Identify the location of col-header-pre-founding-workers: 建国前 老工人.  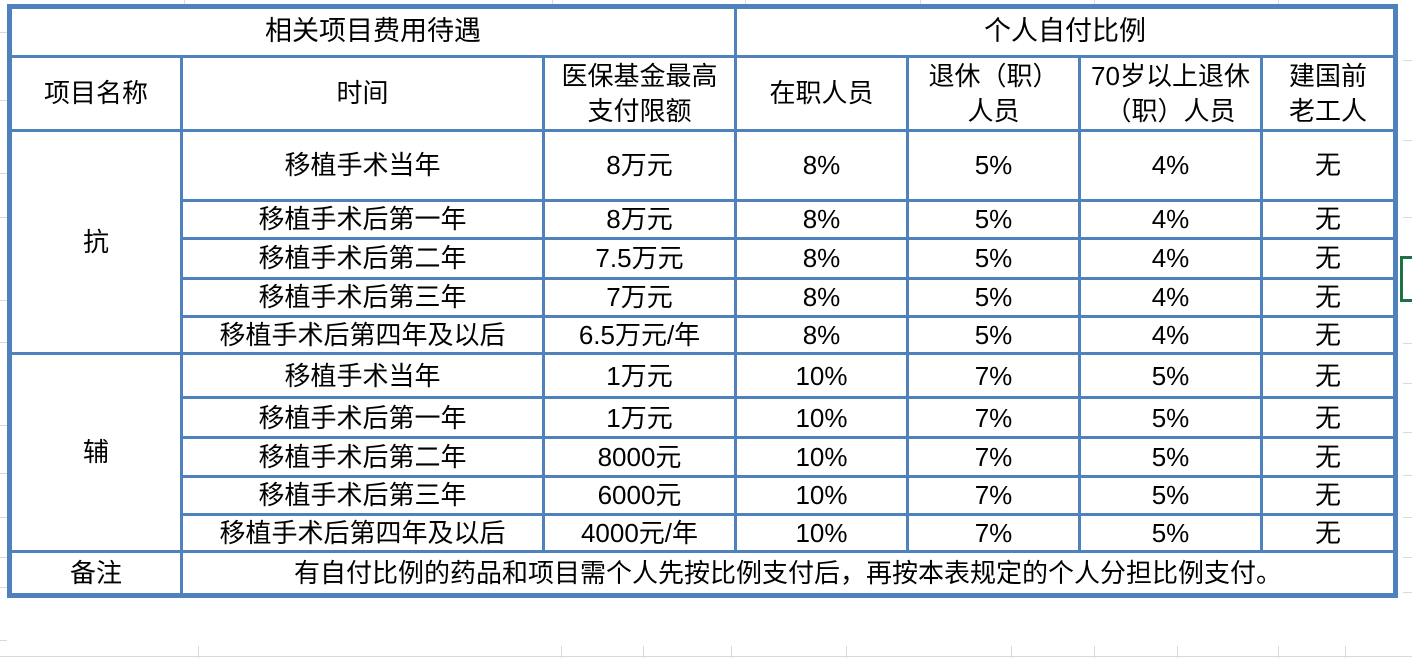
(1328, 93).